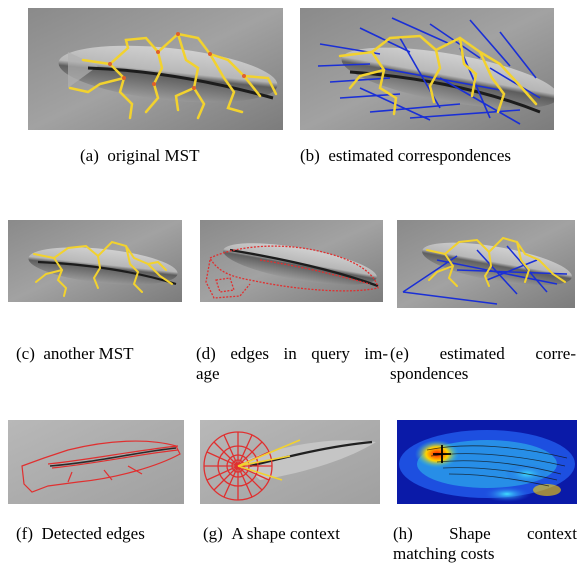 Image resolution: width=583 pixels, height=567 pixels. Describe the element at coordinates (206, 353) in the screenshot. I see `caption-d-tag: (d)` at that location.